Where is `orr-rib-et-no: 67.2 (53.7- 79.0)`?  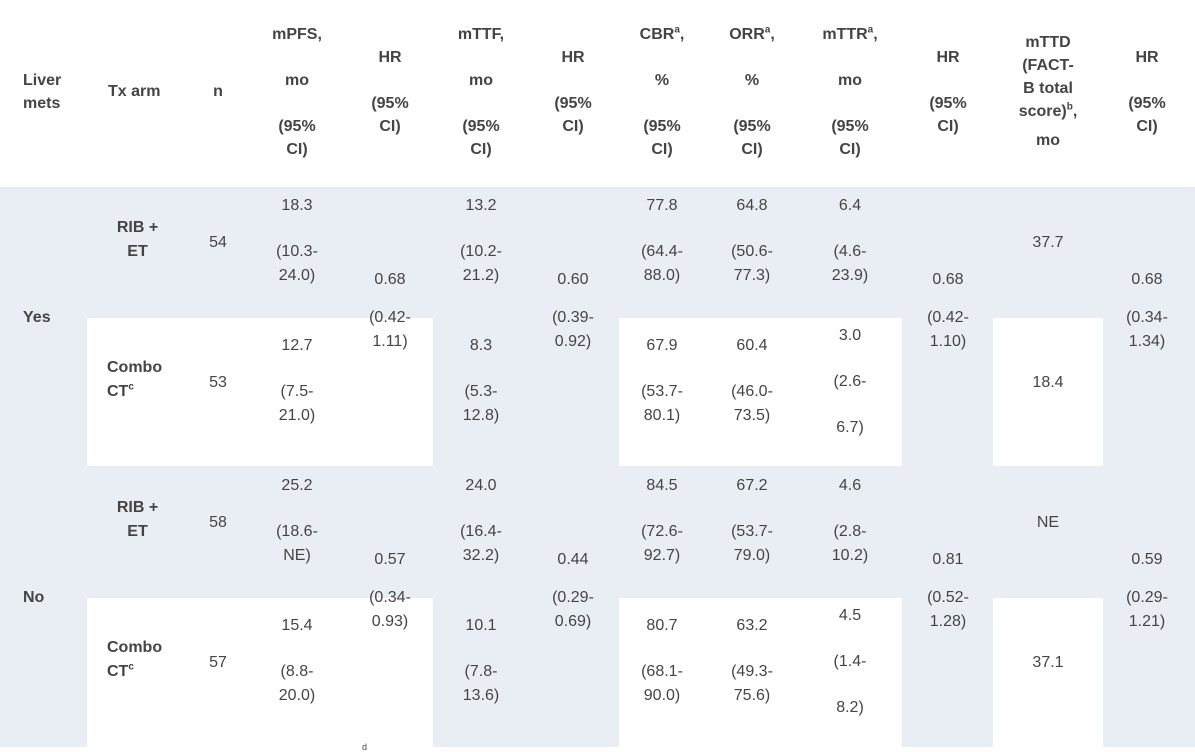 orr-rib-et-no: 67.2 (53.7- 79.0) is located at coordinates (752, 520).